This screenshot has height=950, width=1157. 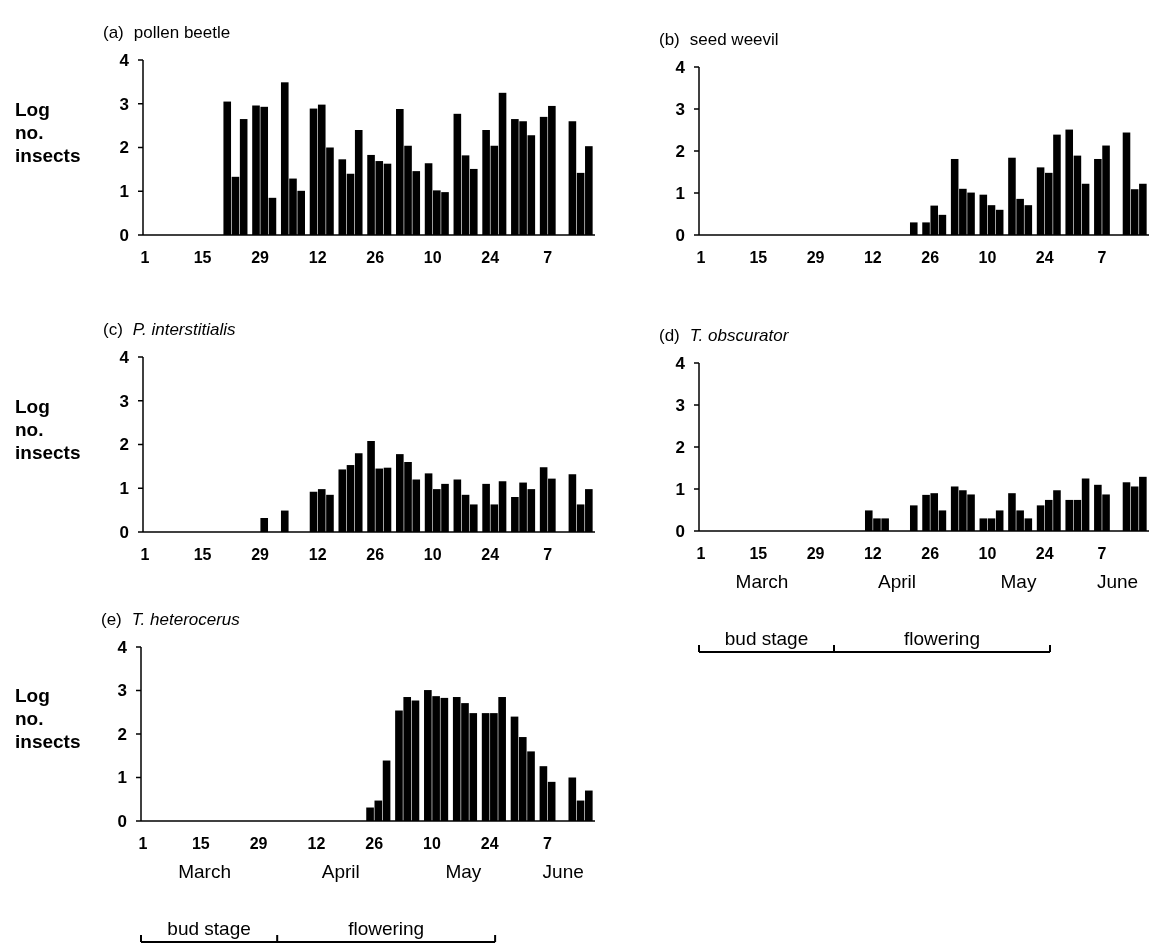 What do you see at coordinates (171, 619) in the screenshot?
I see `chart-title: (e) T. heterocerus` at bounding box center [171, 619].